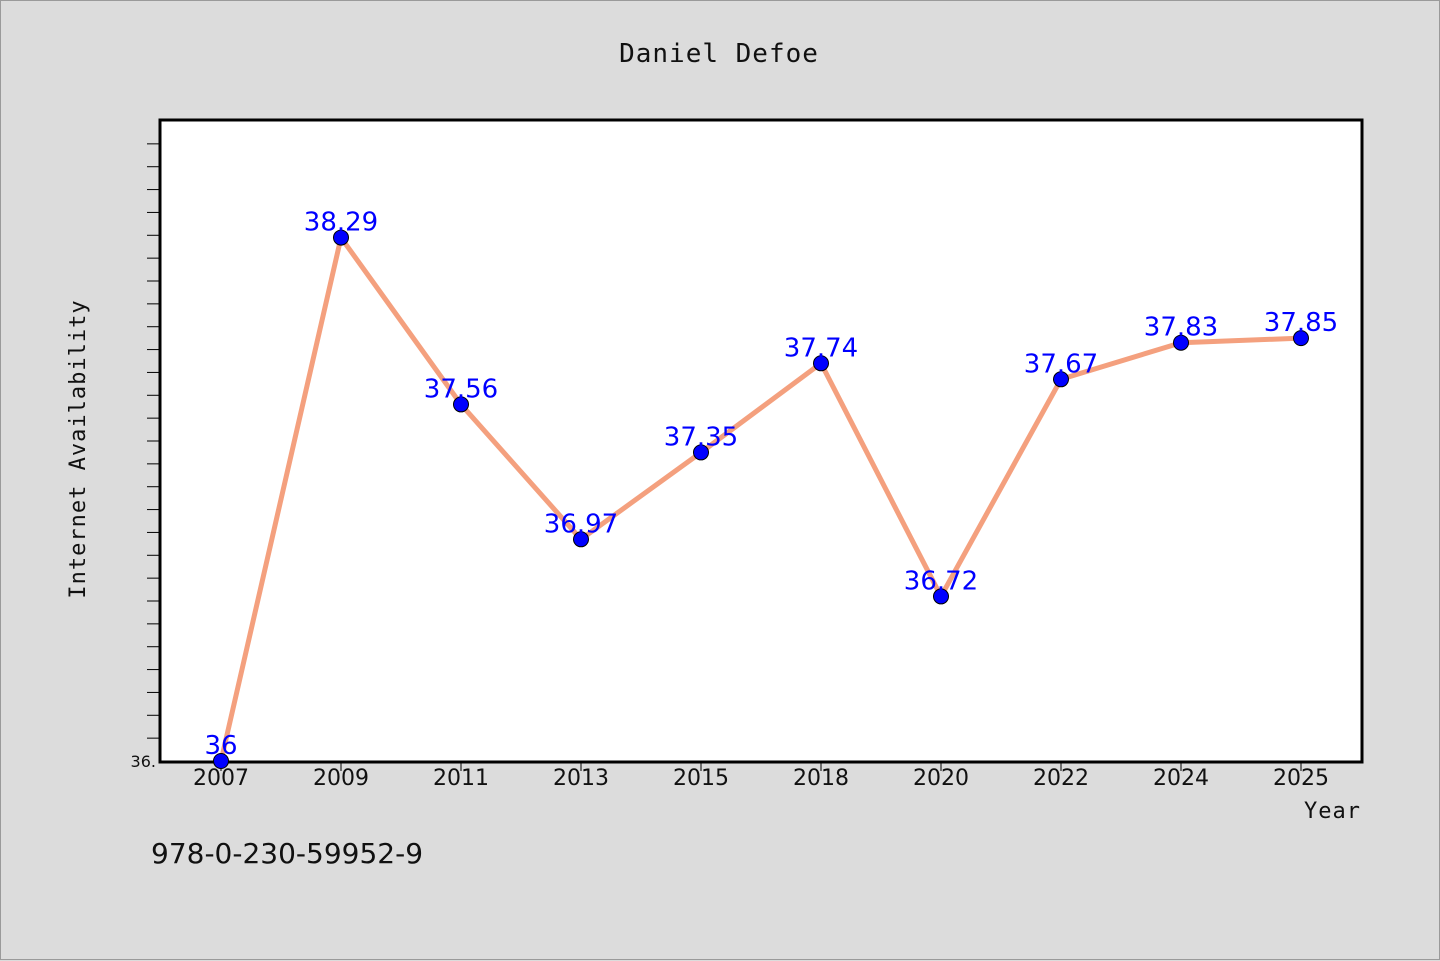 The image size is (1440, 961). I want to click on x-tick-label: 2025, so click(1301, 778).